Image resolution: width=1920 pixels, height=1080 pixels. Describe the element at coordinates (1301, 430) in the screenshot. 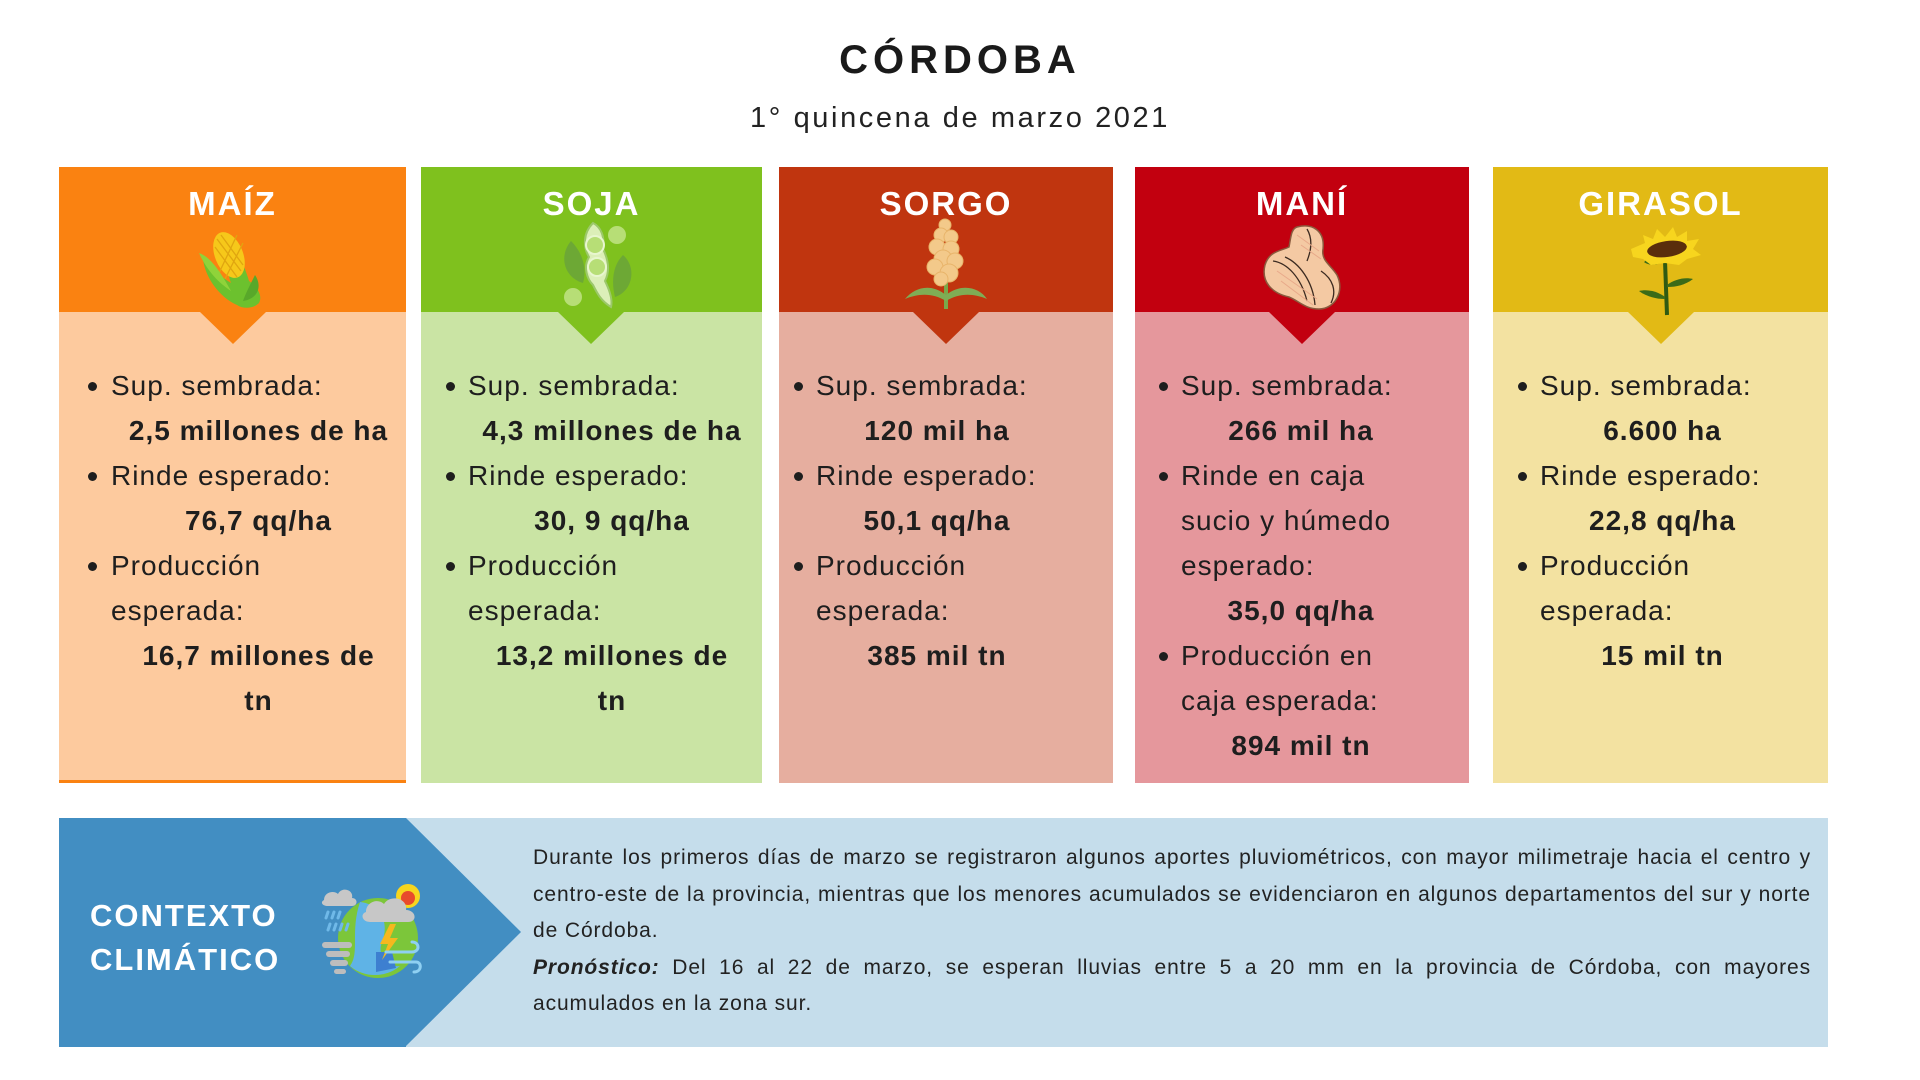

I see `stat-text: 266 mil ha` at that location.